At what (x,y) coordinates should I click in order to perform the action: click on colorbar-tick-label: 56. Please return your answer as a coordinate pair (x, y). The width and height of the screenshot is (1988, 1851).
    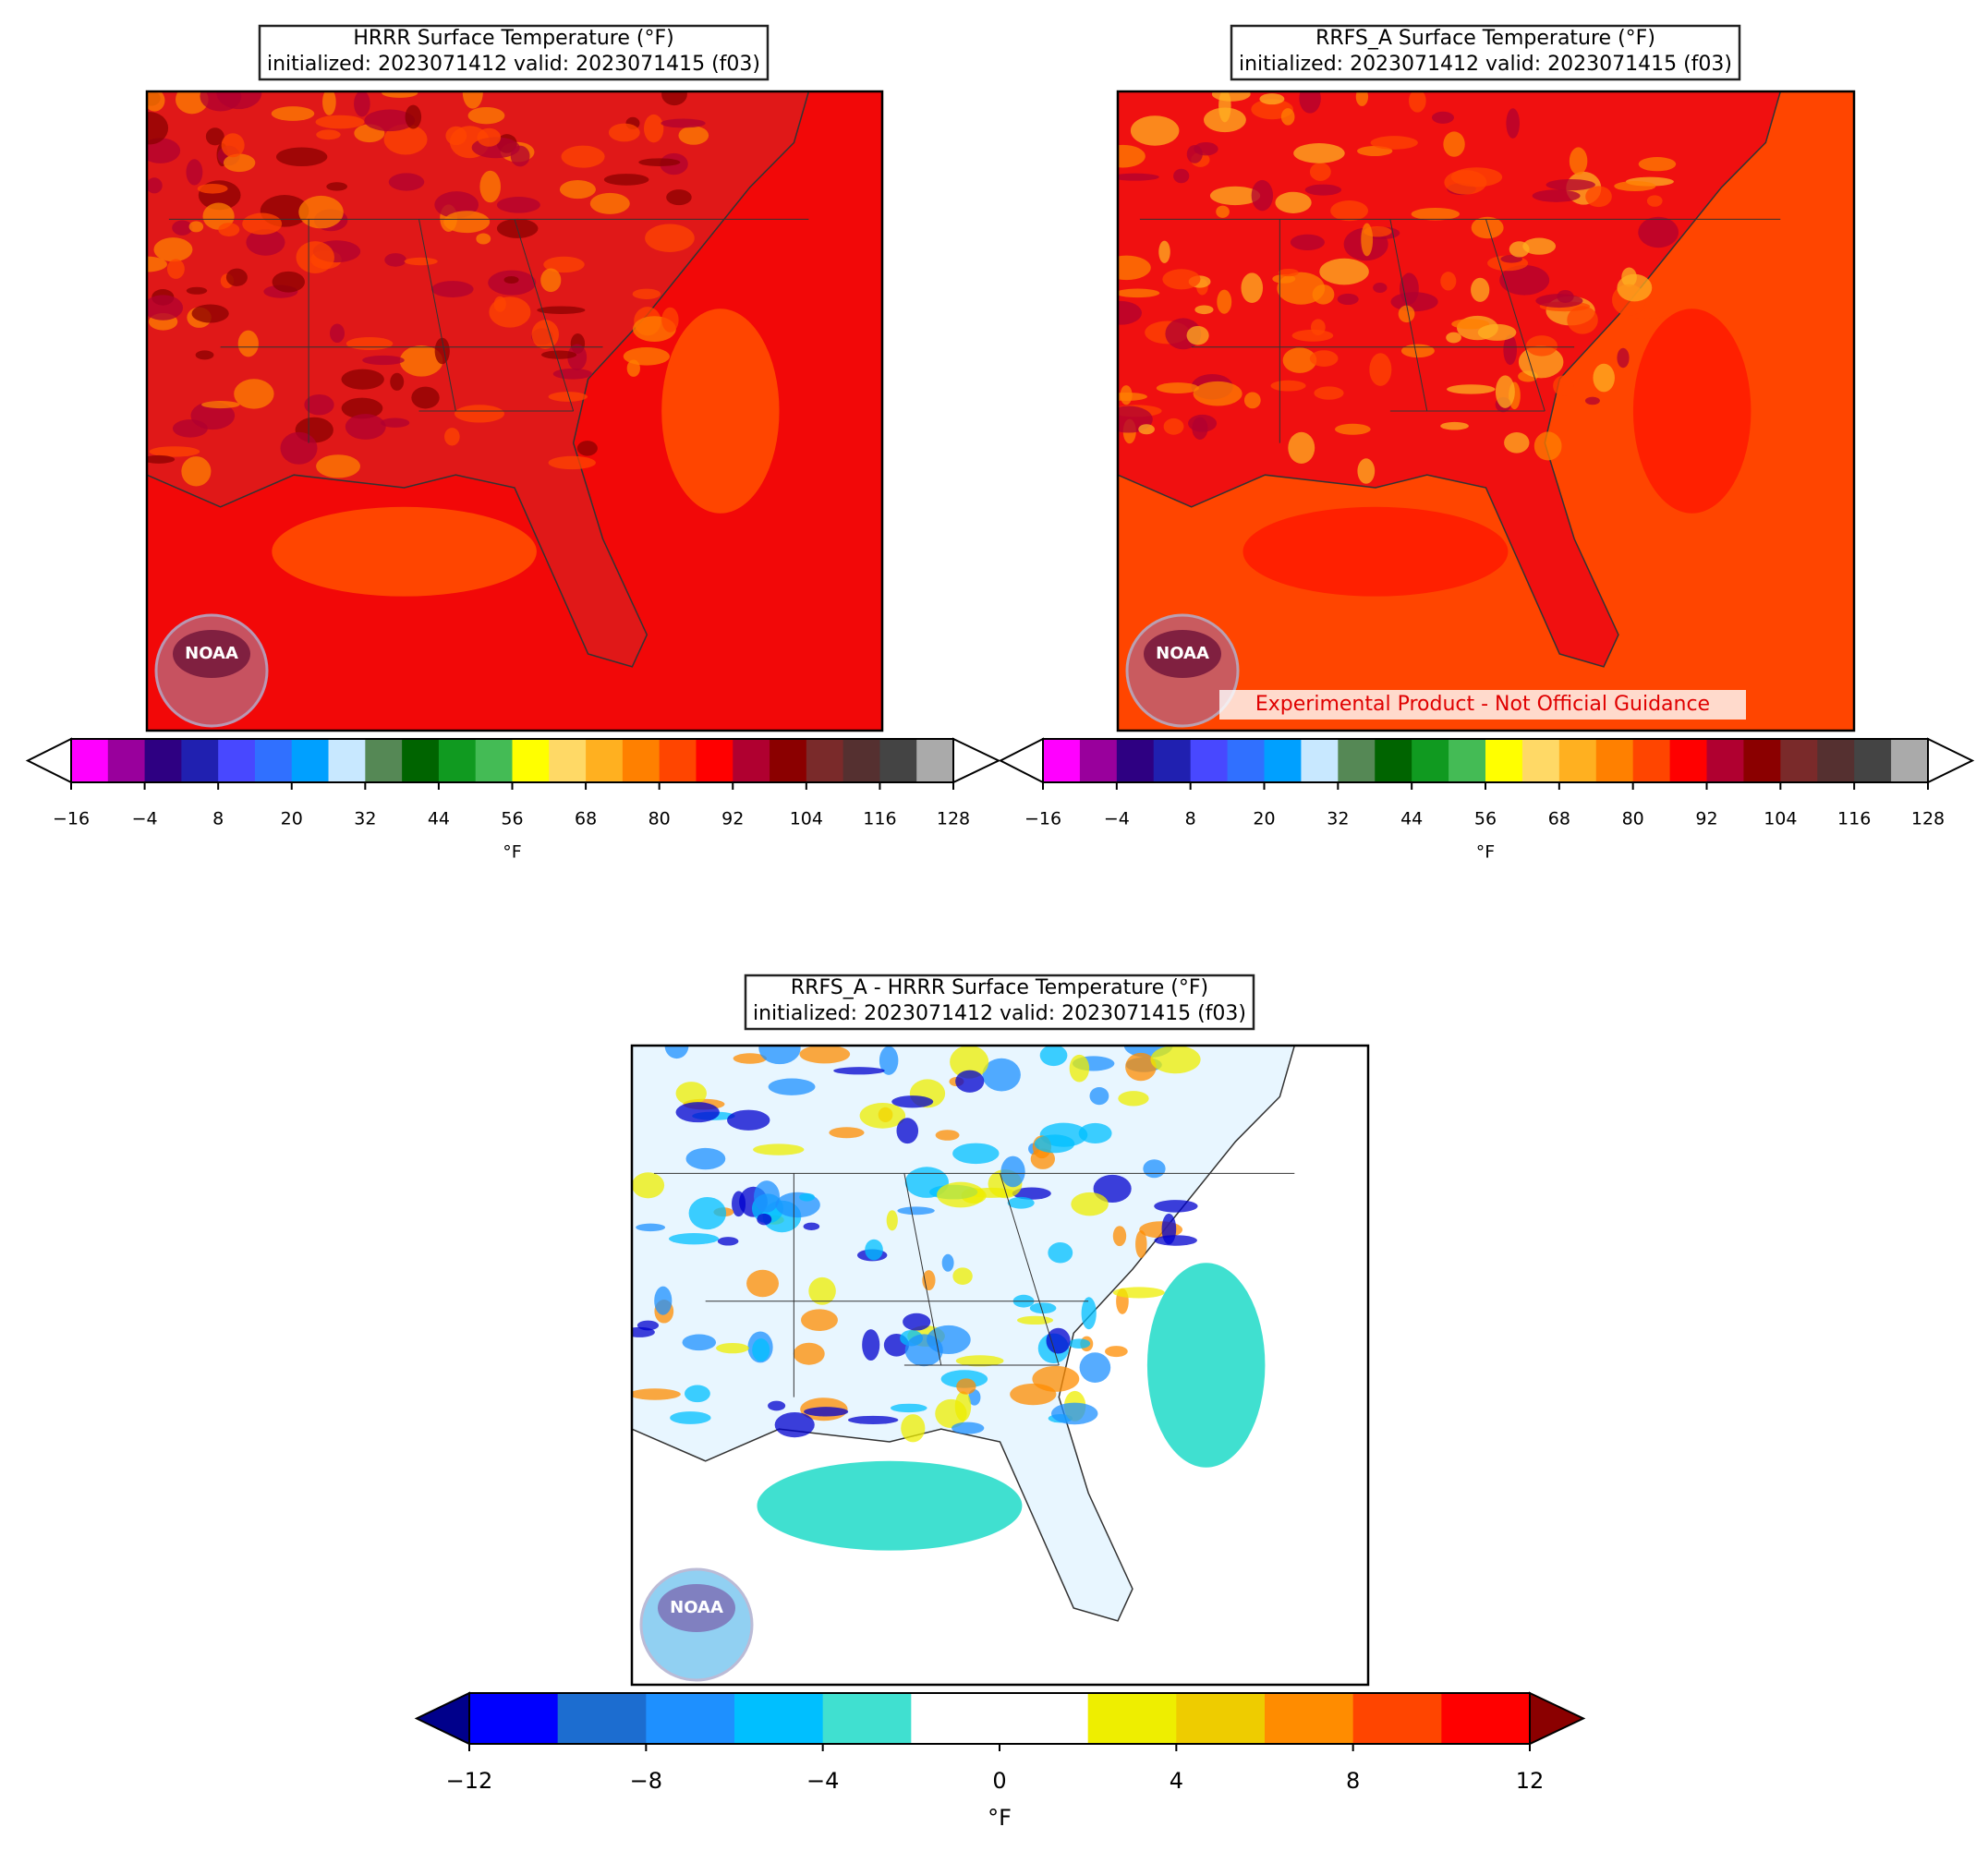
    Looking at the image, I should click on (1486, 819).